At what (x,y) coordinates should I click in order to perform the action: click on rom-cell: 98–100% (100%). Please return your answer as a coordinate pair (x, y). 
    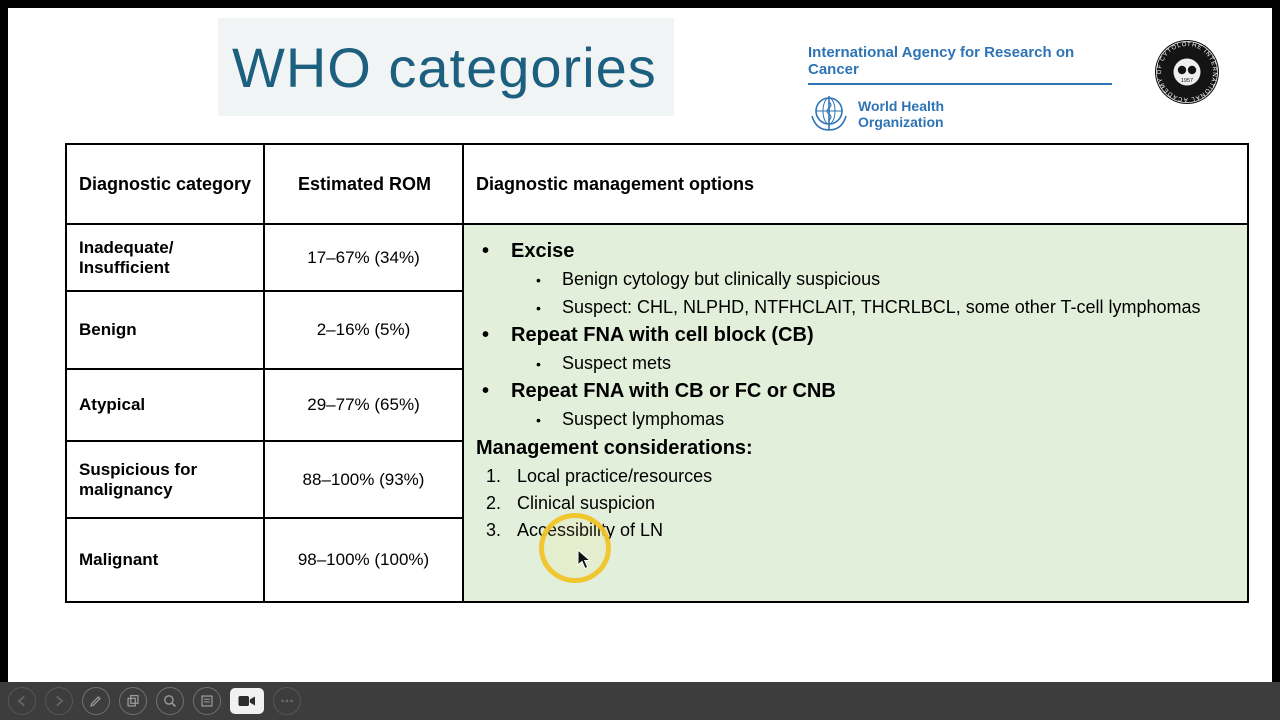
    Looking at the image, I should click on (363, 560).